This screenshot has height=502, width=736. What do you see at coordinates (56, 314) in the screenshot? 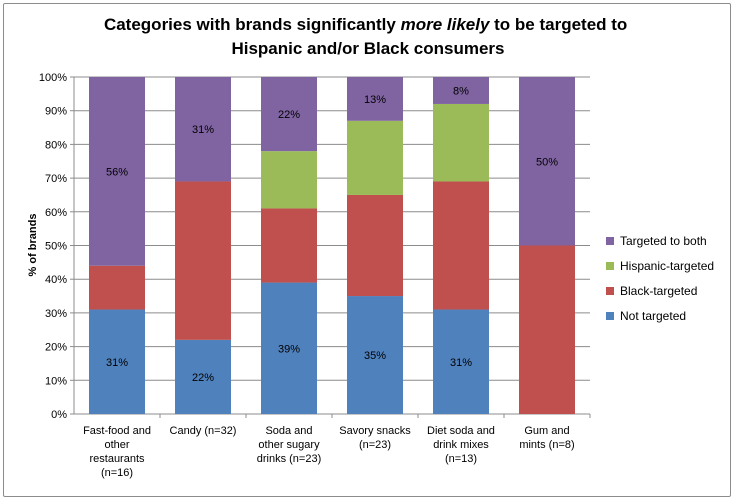
I see `y-tick-label: 30%` at bounding box center [56, 314].